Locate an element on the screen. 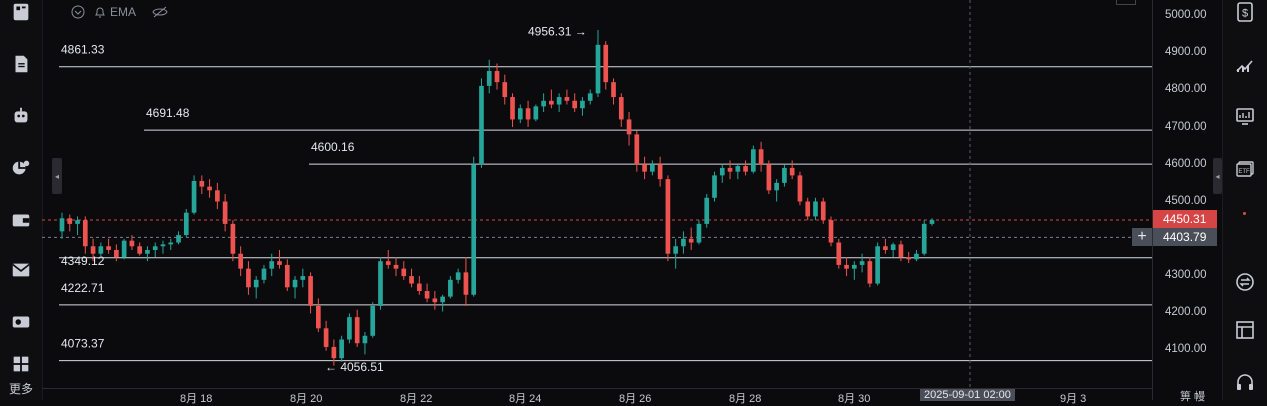  monitor-chart-icon is located at coordinates (1245, 116).